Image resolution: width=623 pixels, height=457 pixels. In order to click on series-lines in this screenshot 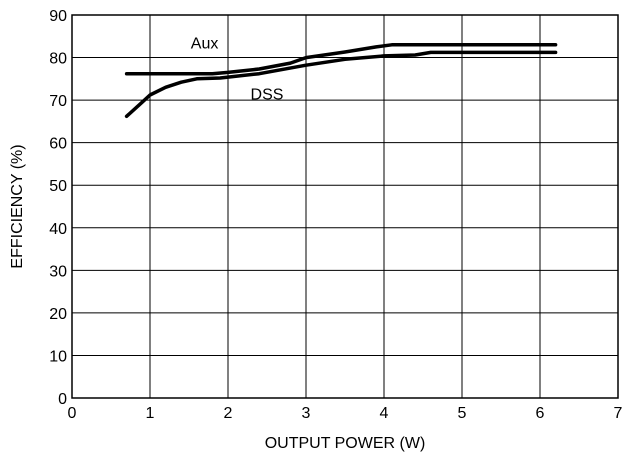, I will do `click(341, 81)`.